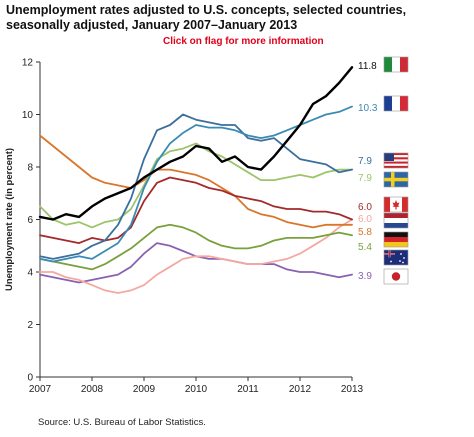 Image resolution: width=474 pixels, height=437 pixels. What do you see at coordinates (40, 389) in the screenshot?
I see `x-tick-label: 2007` at bounding box center [40, 389].